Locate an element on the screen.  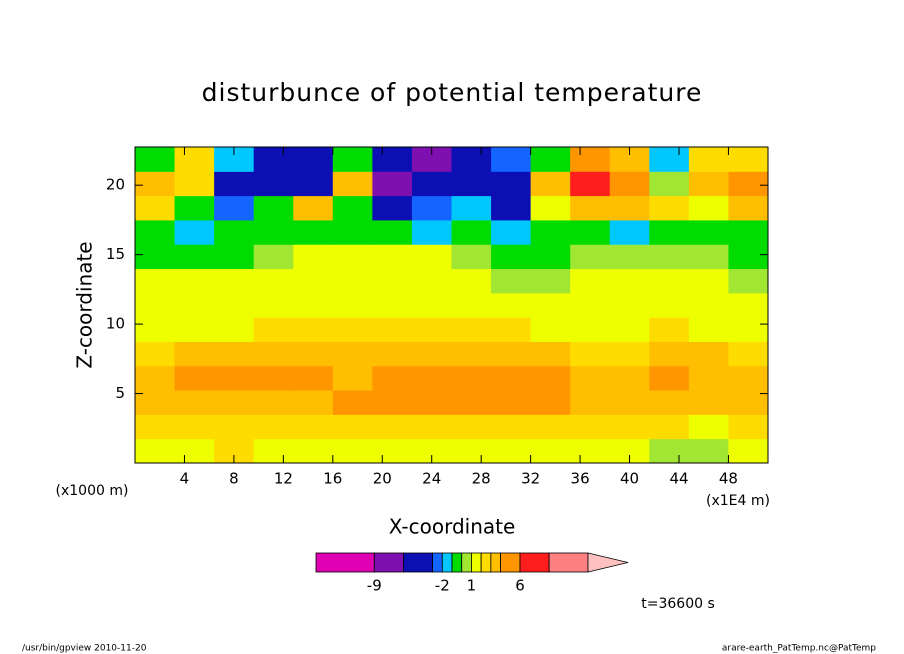
y-axis-label: Z-coordinate is located at coordinates (85, 304).